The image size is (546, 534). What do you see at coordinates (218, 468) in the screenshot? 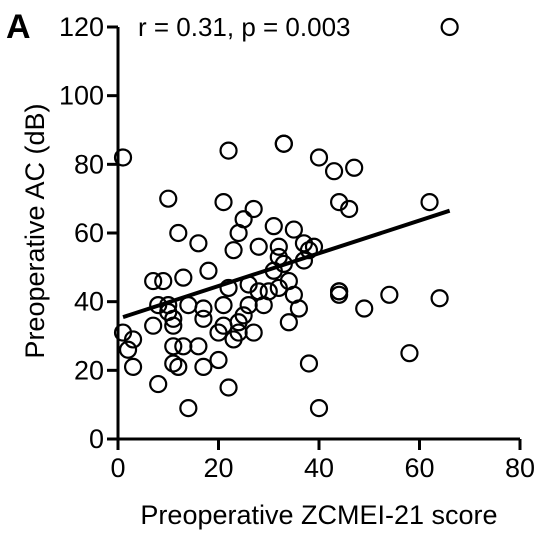
I see `x-tick-label: 20` at bounding box center [218, 468].